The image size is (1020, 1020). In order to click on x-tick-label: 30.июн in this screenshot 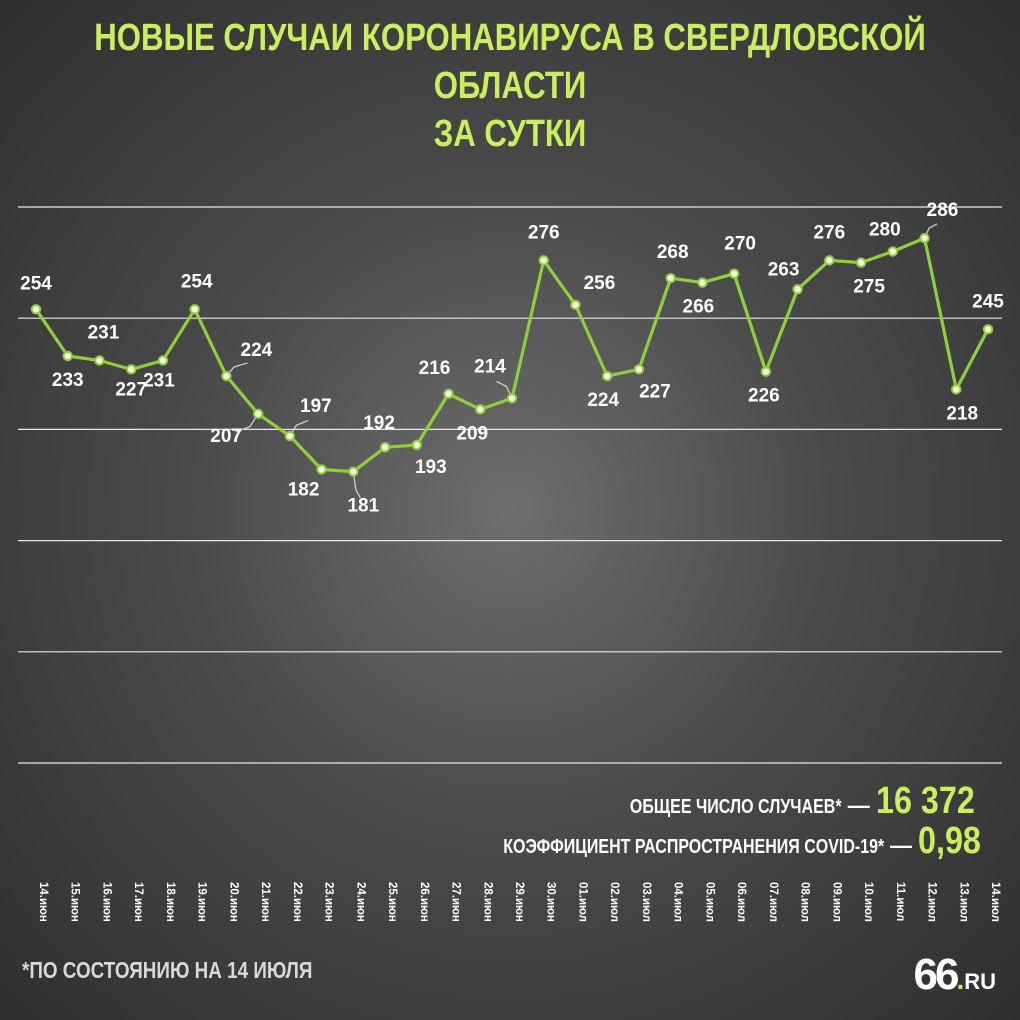, I will do `click(551, 902)`.